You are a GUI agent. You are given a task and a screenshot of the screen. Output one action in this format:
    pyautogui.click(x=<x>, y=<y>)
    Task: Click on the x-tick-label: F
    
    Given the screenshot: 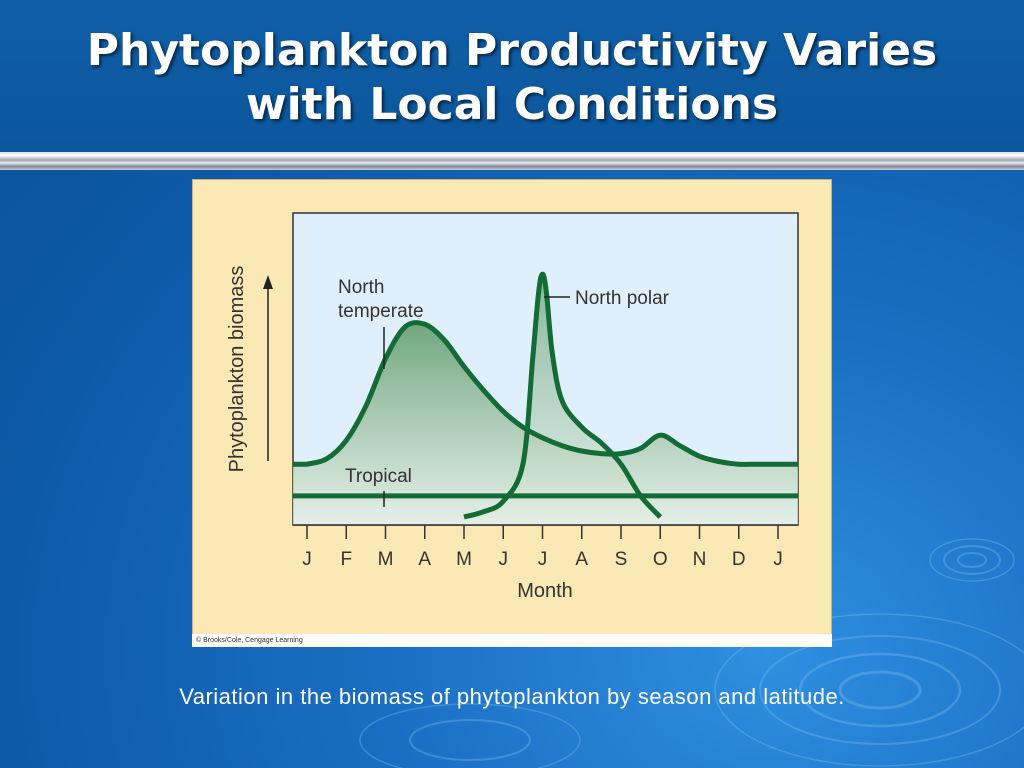 What is the action you would take?
    pyautogui.click(x=346, y=559)
    